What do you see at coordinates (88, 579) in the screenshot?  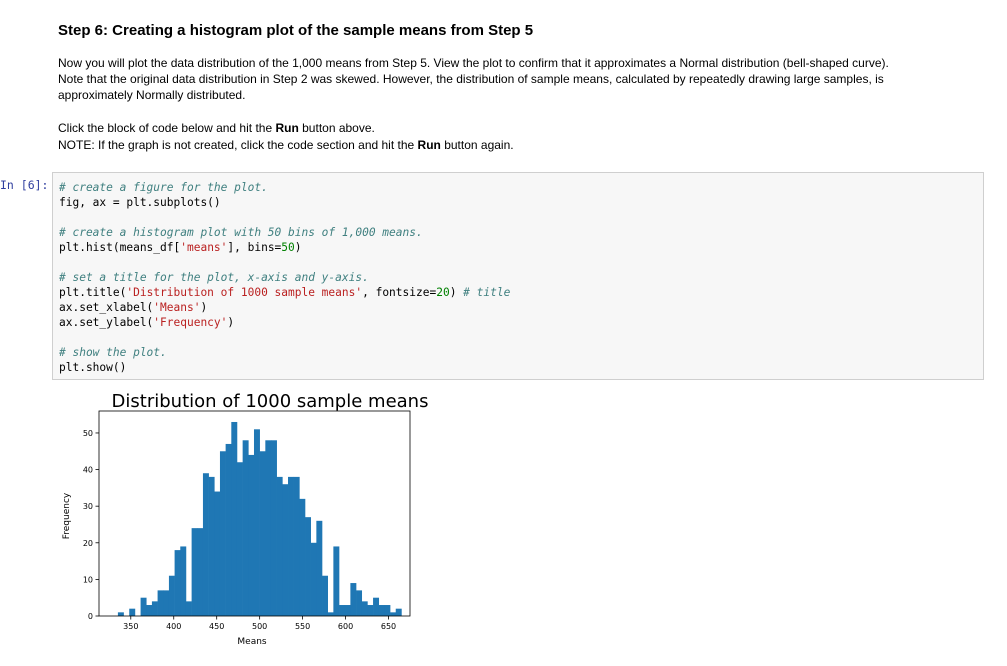 I see `y-tick-label: 10` at bounding box center [88, 579].